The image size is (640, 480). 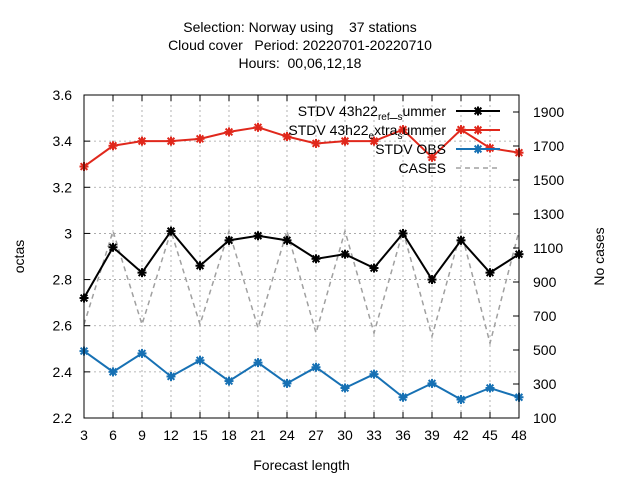 I want to click on y2-tick-label: 1100, so click(x=548, y=248).